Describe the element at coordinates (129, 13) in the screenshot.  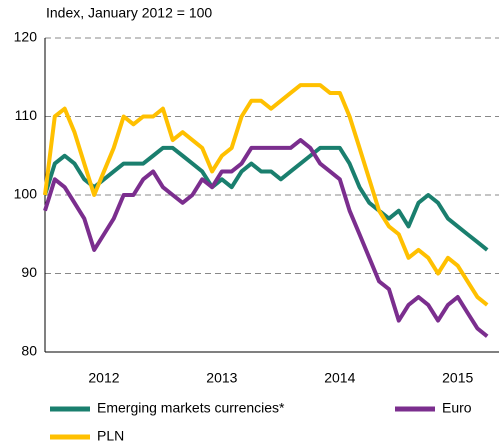
I see `chart-subtitle: Index, January 2012 = 100` at that location.